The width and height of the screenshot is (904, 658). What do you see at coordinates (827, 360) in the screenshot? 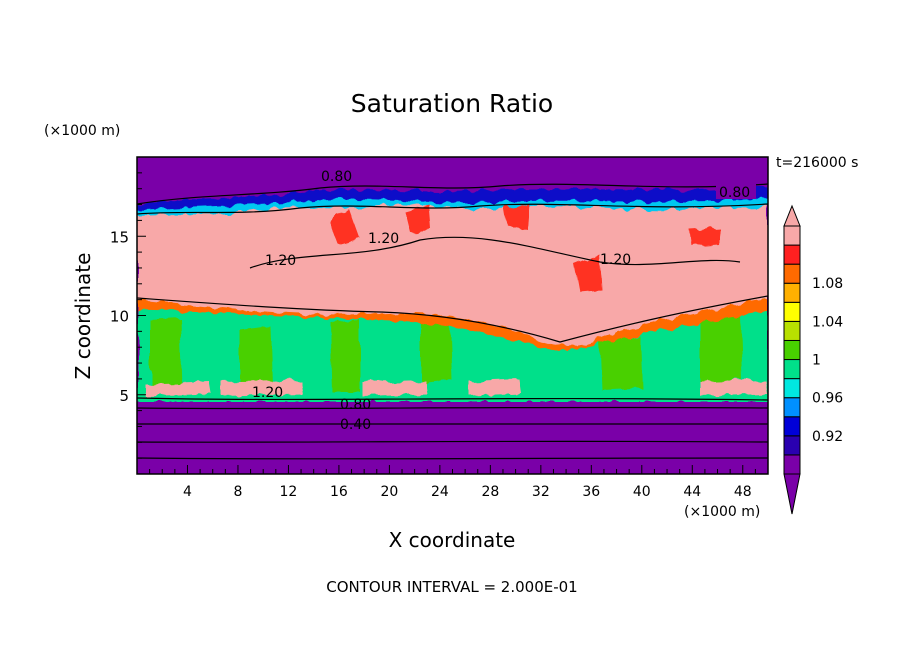
I see `colorbar-labels: 0.92 0.96 1 1.04 1.08` at bounding box center [827, 360].